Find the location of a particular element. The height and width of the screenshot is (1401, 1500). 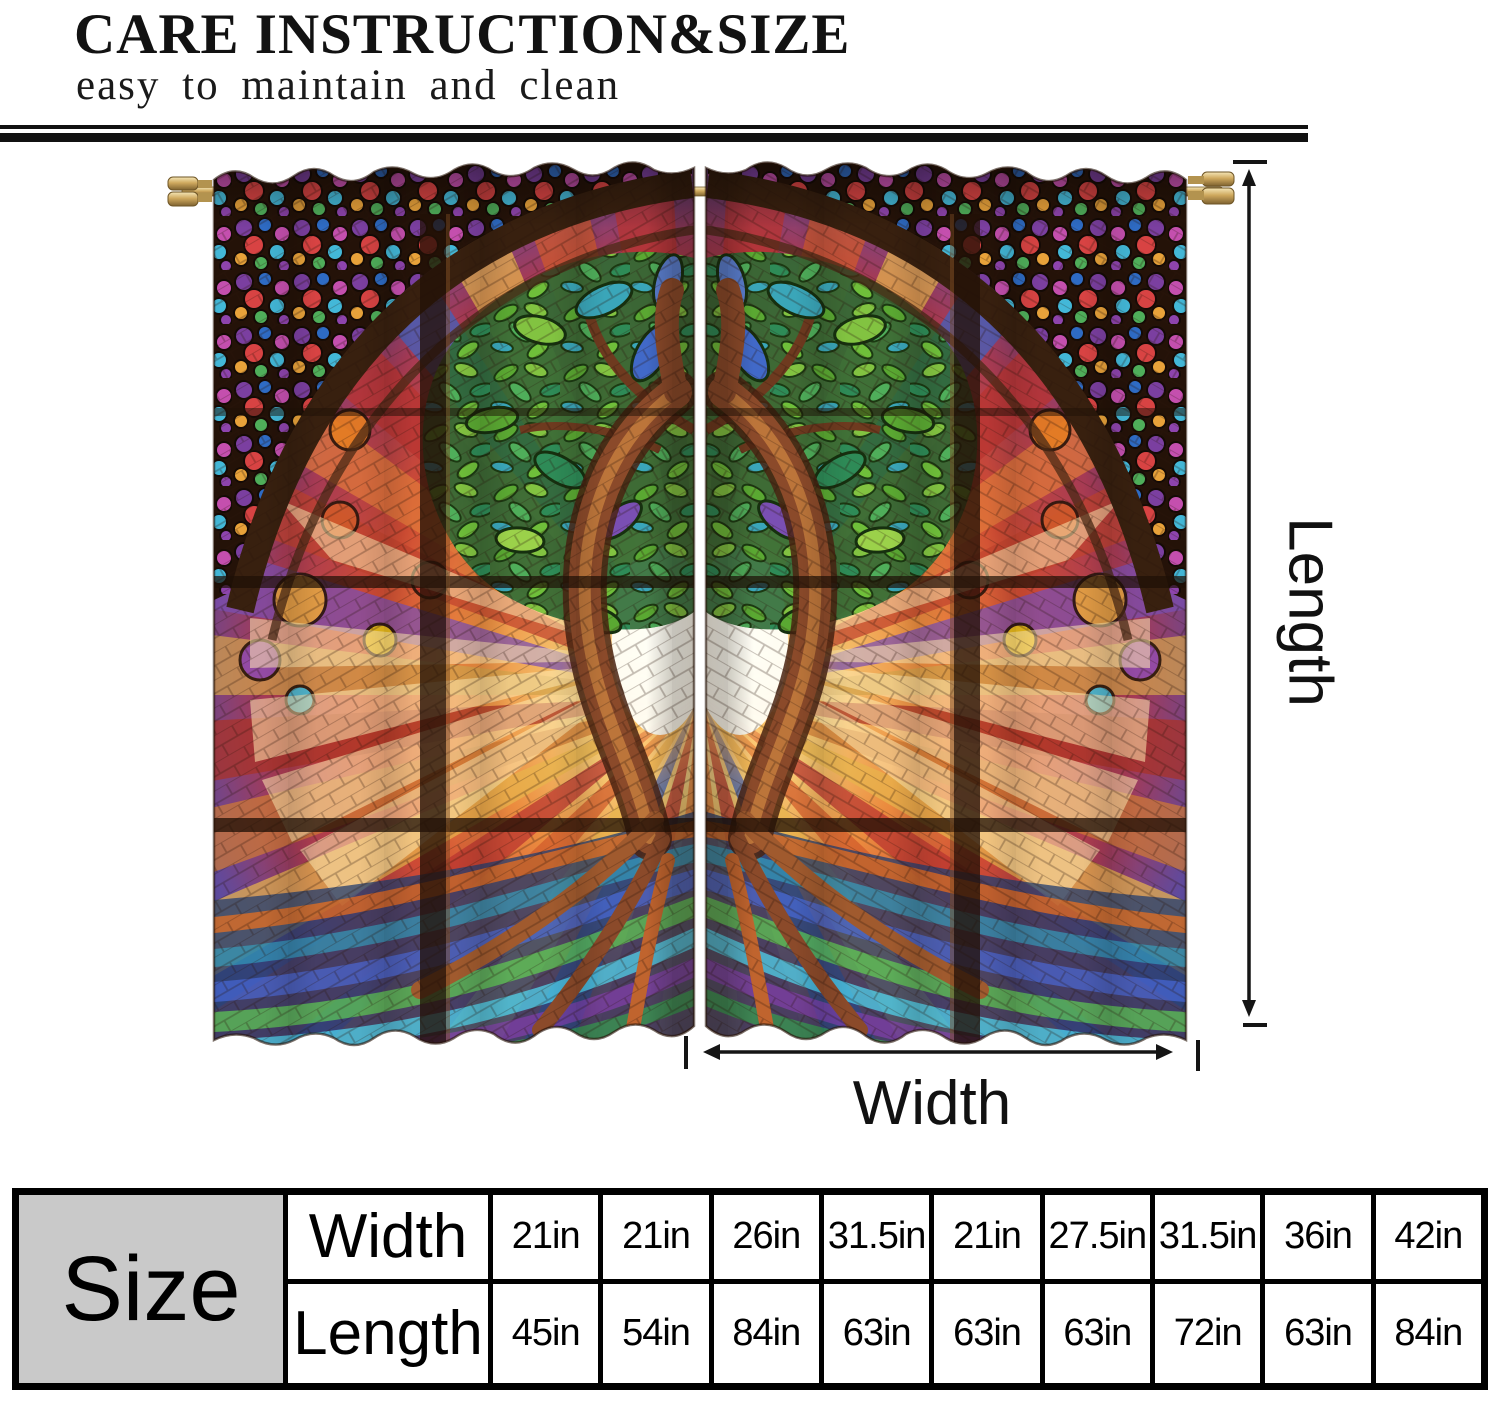

length-value-cell: 45in is located at coordinates (546, 1333).